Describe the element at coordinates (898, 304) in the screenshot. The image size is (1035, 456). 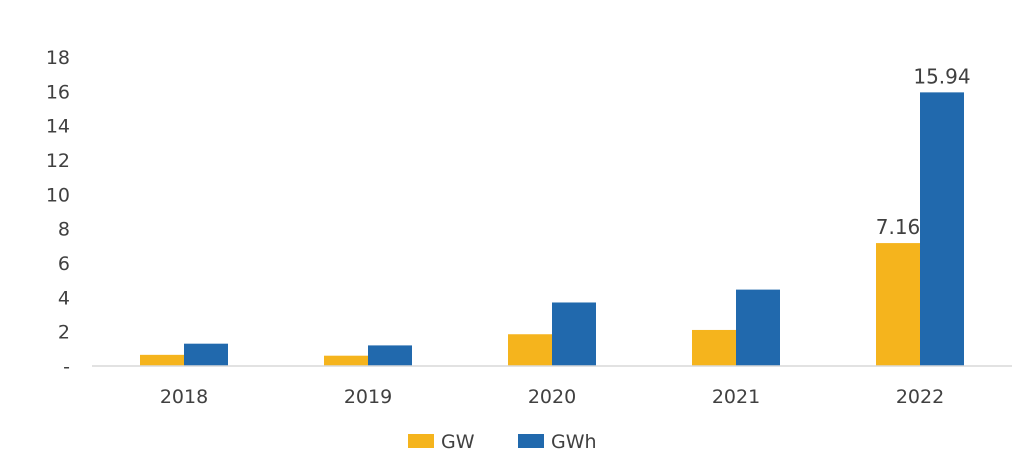
I see `bar-gw-2022` at that location.